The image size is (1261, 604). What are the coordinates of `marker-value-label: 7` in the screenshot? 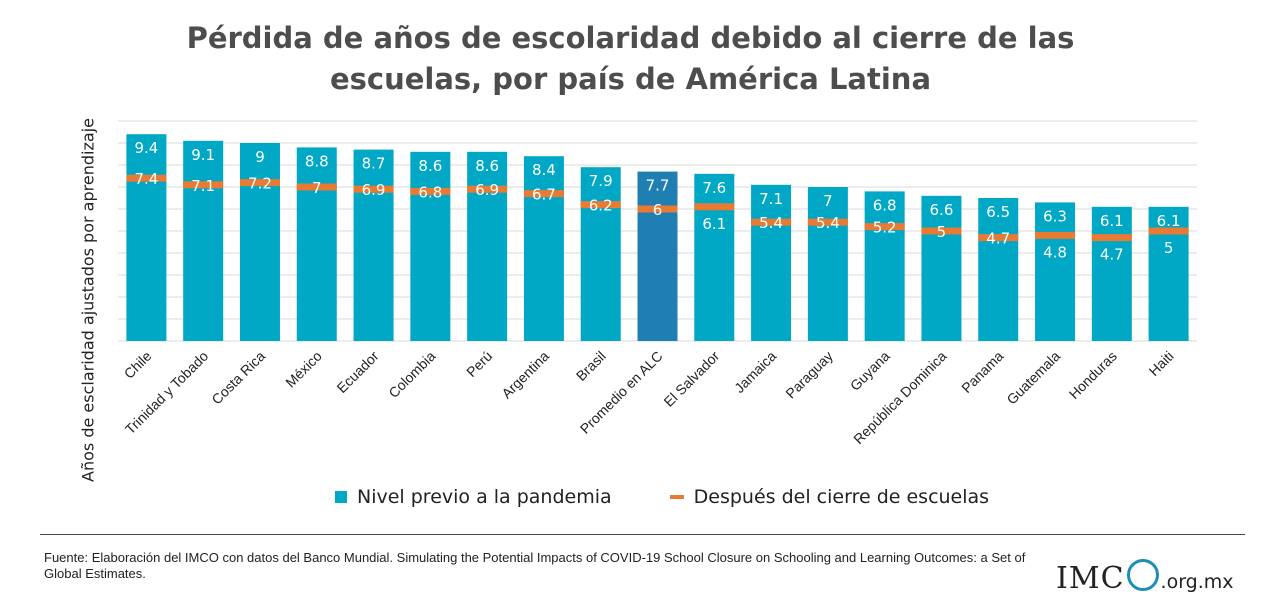 It's located at (317, 188).